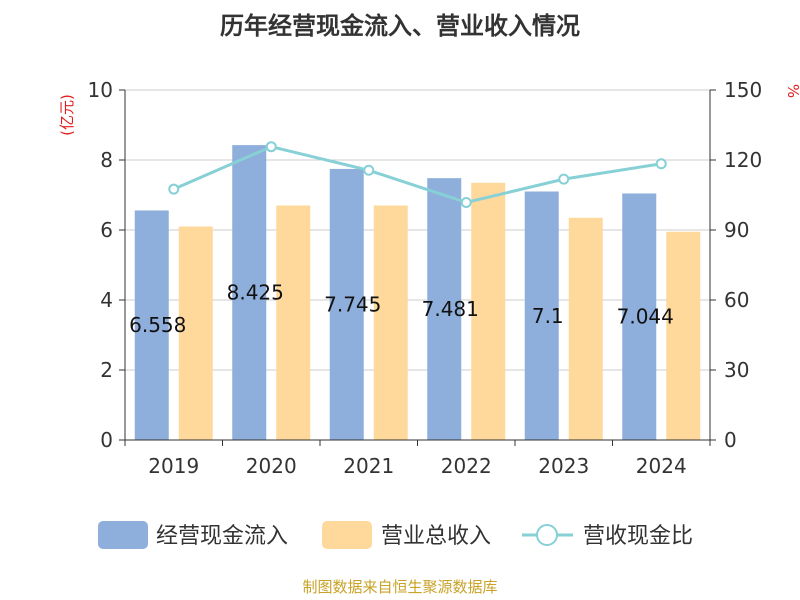 The image size is (800, 600). I want to click on data-label: 7.1, so click(548, 316).